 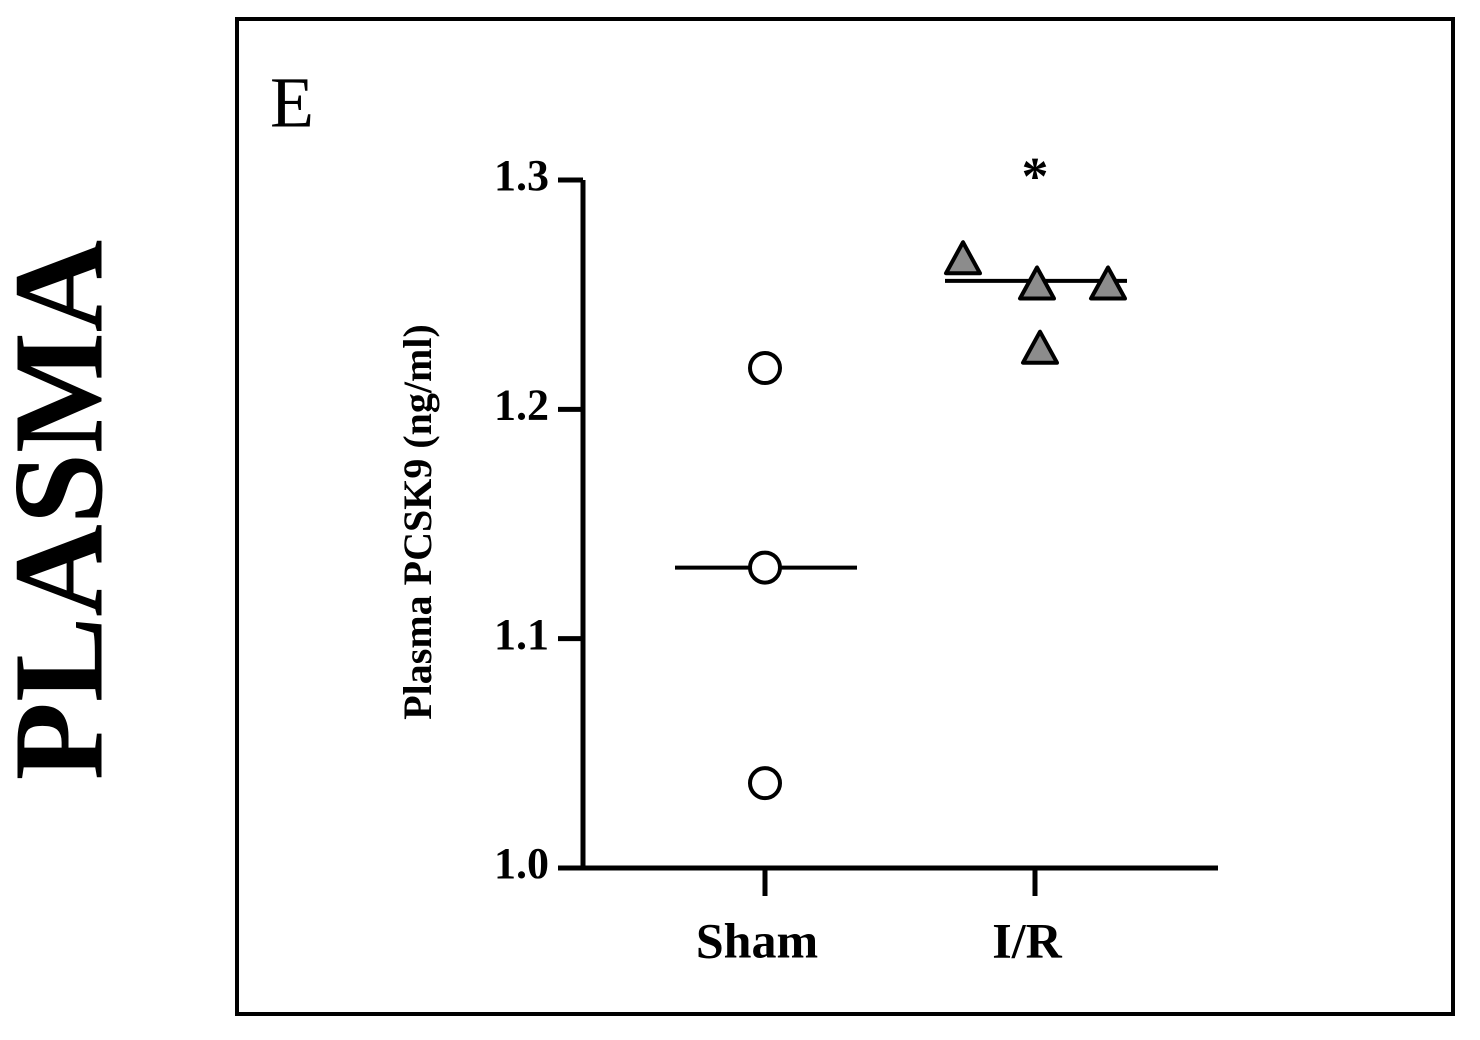 I want to click on panel-label: E, so click(x=292, y=103).